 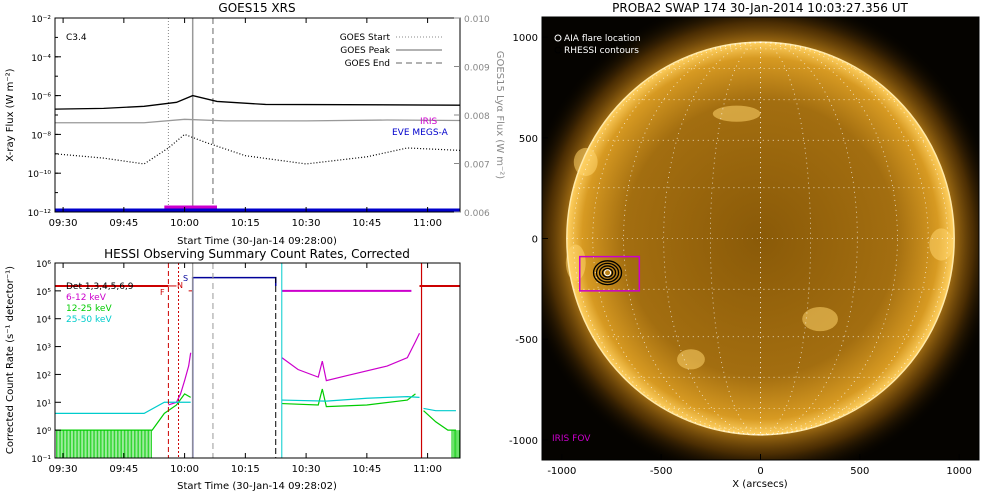 What do you see at coordinates (40, 214) in the screenshot?
I see `y-tick-label: 10⁻¹²` at bounding box center [40, 214].